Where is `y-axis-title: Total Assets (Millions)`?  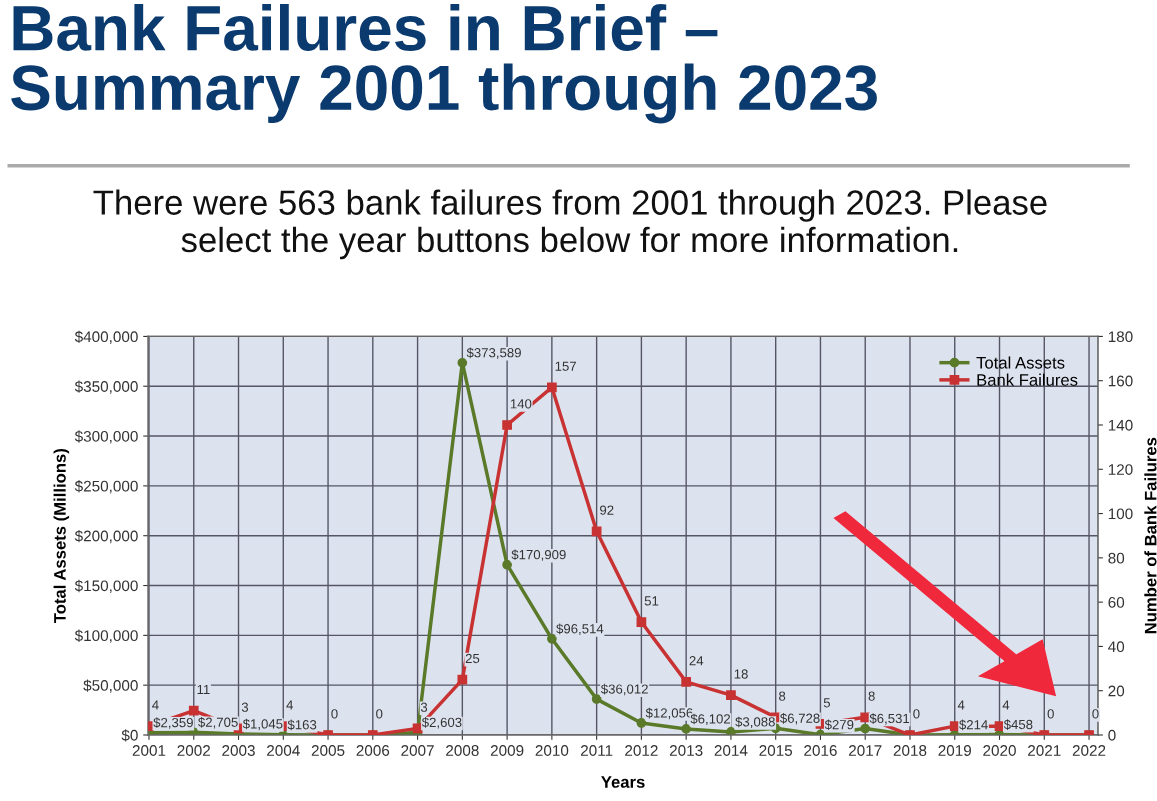 y-axis-title: Total Assets (Millions) is located at coordinates (61, 536).